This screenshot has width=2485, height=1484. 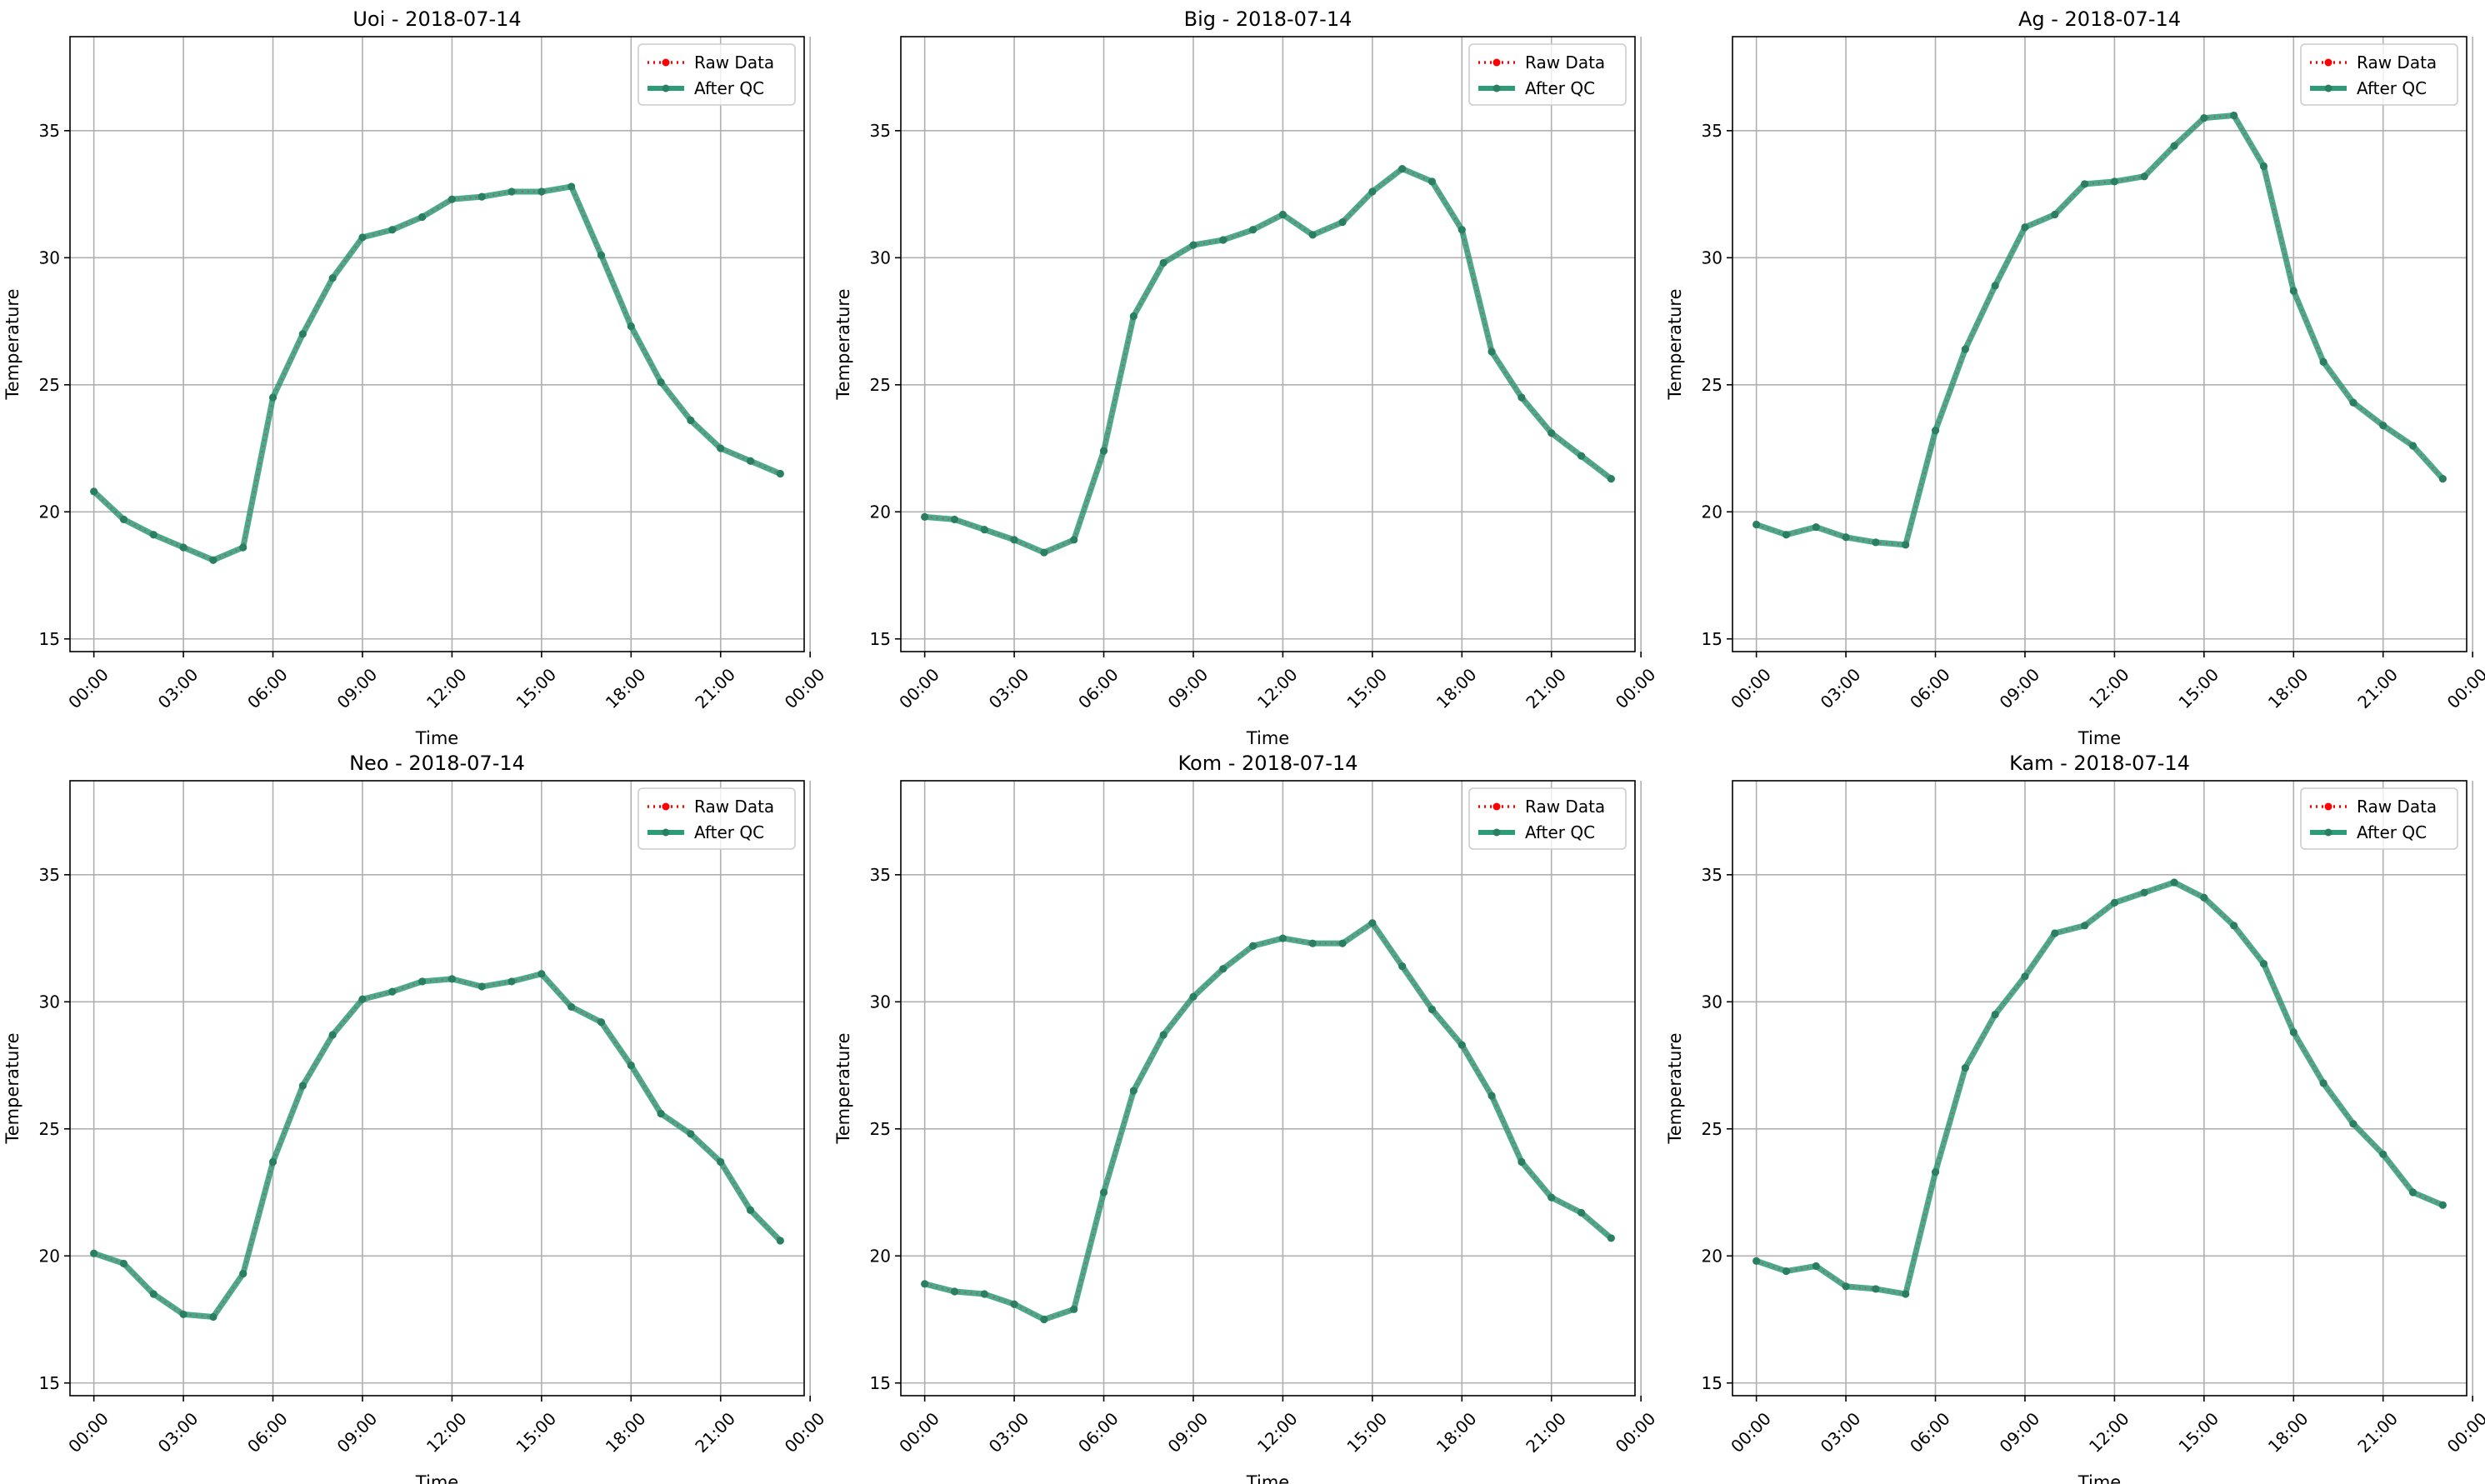 What do you see at coordinates (2099, 764) in the screenshot?
I see `subplot-title: Kam - 2018-07-14` at bounding box center [2099, 764].